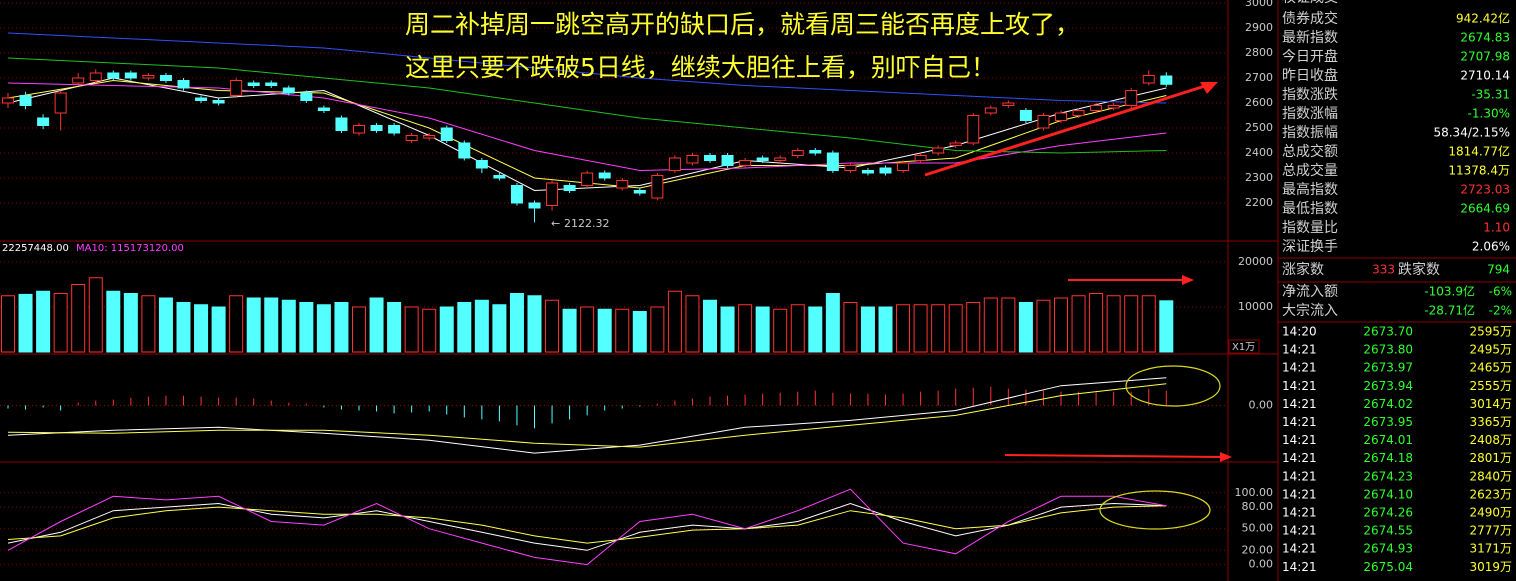 This screenshot has width=1516, height=581. Describe the element at coordinates (1490, 494) in the screenshot. I see `tick-volume: 2623万` at that location.